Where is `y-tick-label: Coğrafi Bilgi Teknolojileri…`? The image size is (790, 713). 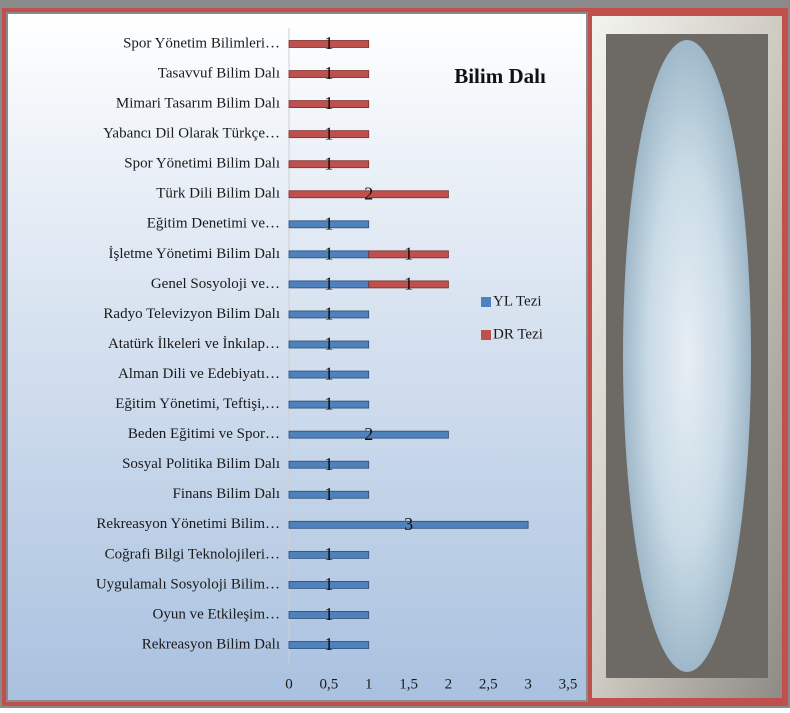
y-tick-label: Coğrafi Bilgi Teknolojileri… is located at coordinates (192, 554).